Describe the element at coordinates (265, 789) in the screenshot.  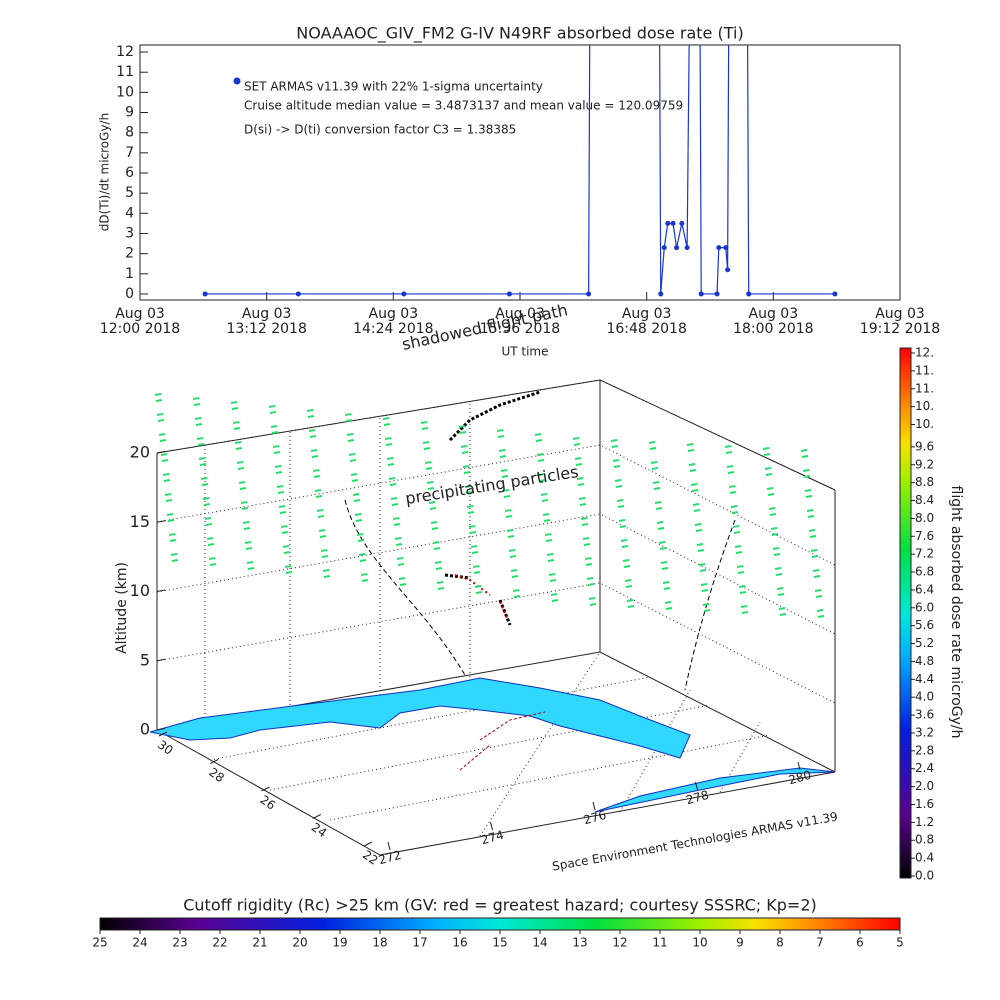
I see `y-tick-3d` at that location.